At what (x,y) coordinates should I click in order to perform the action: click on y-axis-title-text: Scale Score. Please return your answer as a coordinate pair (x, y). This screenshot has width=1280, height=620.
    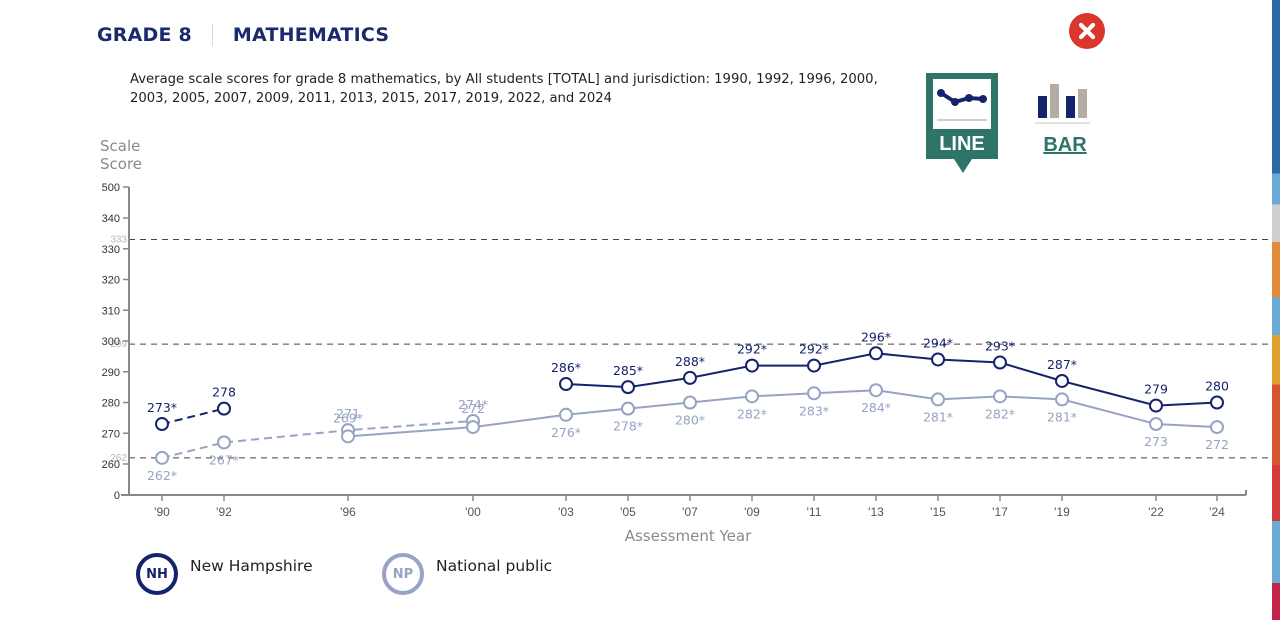
    Looking at the image, I should click on (121, 155).